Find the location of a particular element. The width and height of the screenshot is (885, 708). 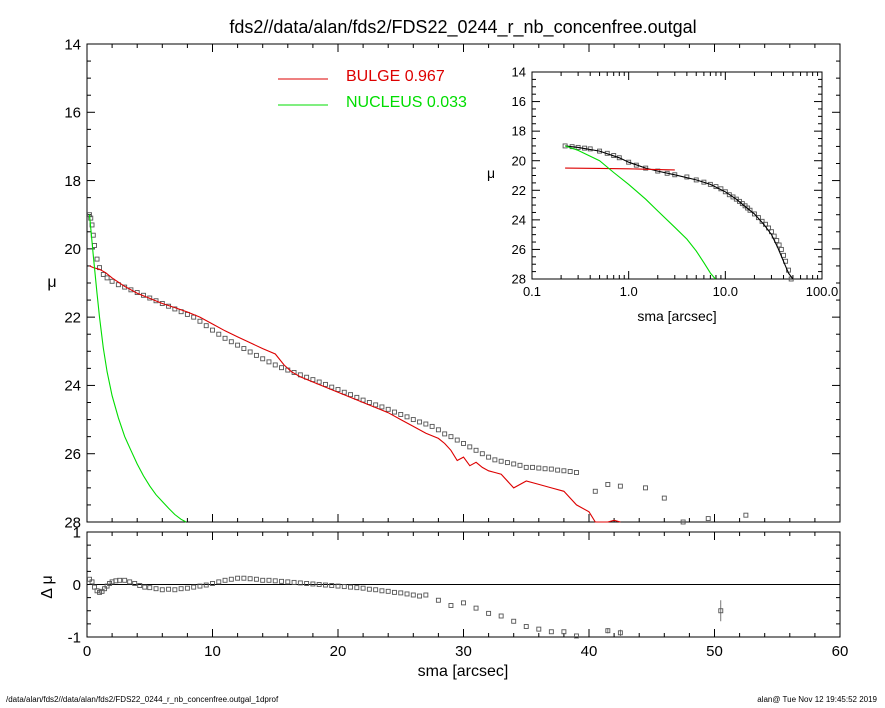

x-tick-label: 1.0 is located at coordinates (629, 291).